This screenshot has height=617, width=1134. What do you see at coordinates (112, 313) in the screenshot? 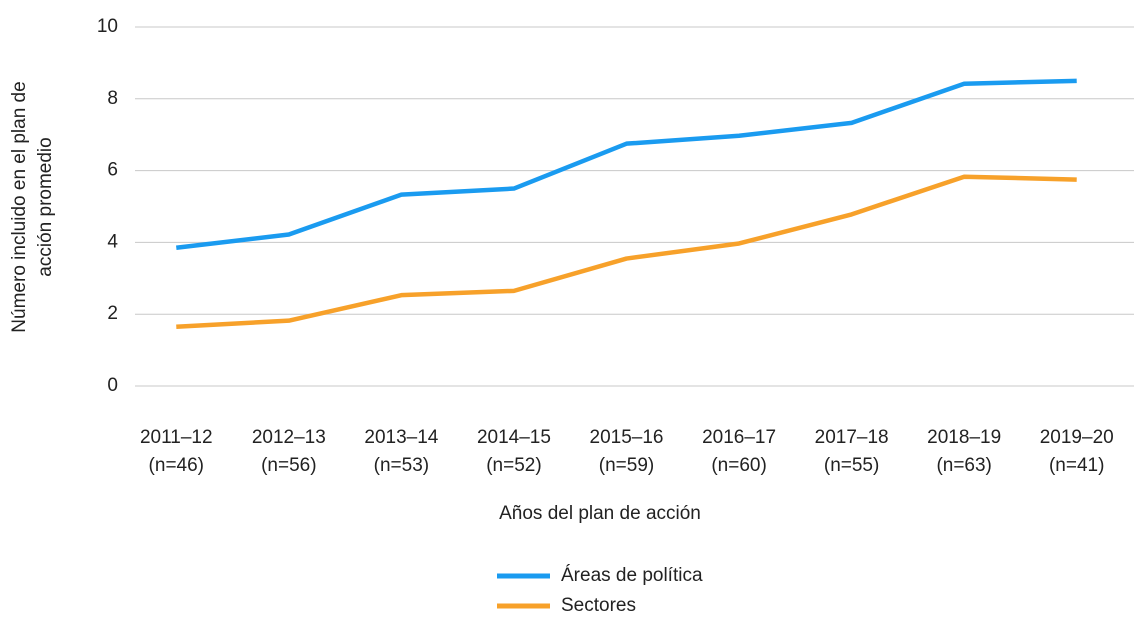
I see `y-tick-label: 2` at bounding box center [112, 313].